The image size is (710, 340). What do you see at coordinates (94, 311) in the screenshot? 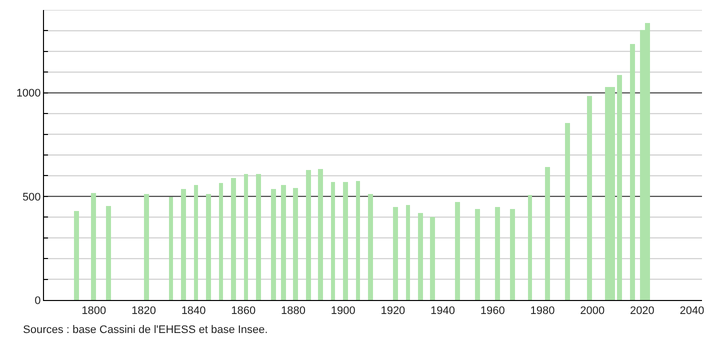
I see `x-tick-label: 1800` at bounding box center [94, 311].